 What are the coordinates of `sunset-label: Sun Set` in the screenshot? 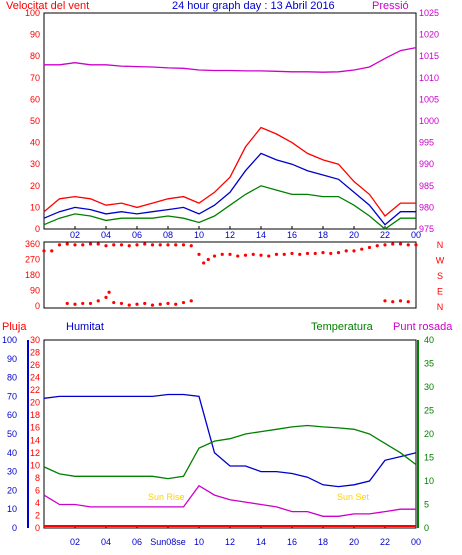 It's located at (353, 497).